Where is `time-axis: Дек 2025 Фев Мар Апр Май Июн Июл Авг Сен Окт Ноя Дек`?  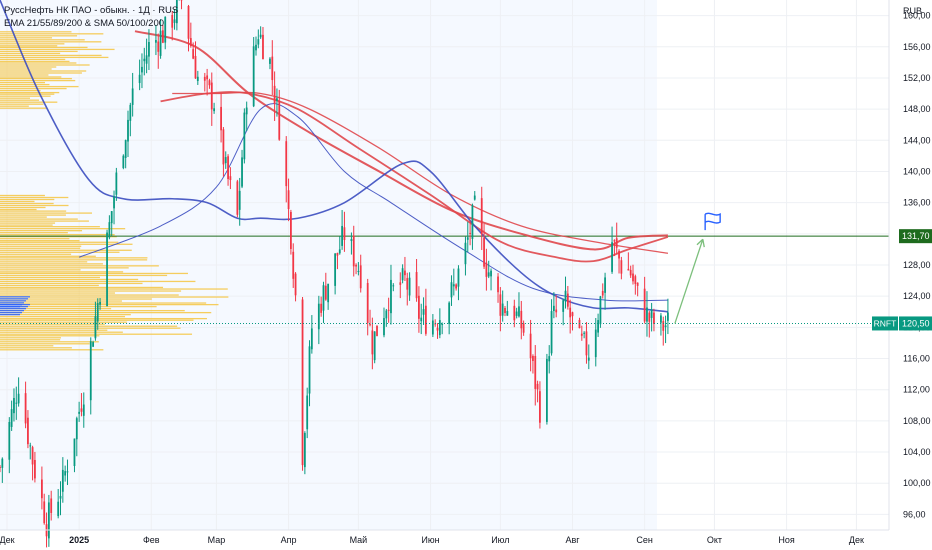
time-axis: Дек 2025 Фев Мар Апр Май Июн Июл Авг Сен Окт Ноя Дек is located at coordinates (432, 540).